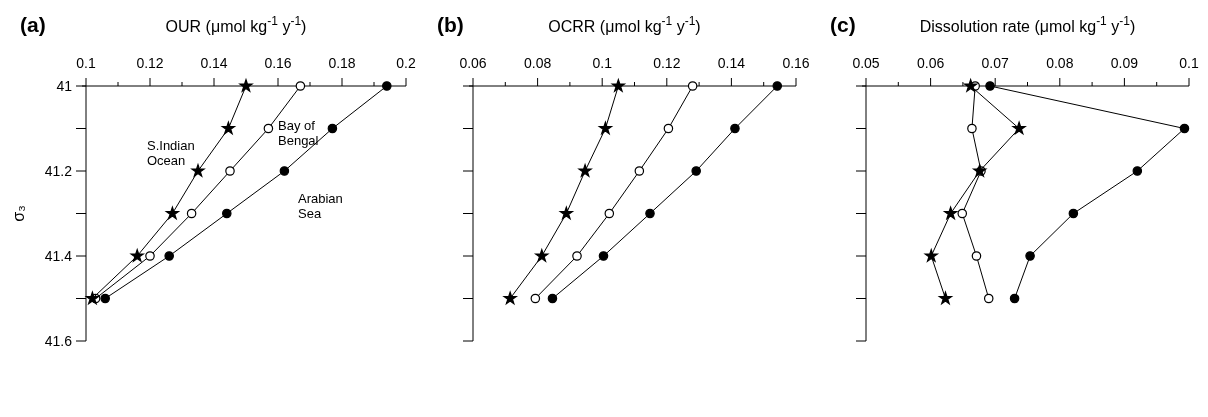 The image size is (1208, 417). Describe the element at coordinates (1027, 24) in the screenshot. I see `x-axis-title: Dissolution rate (μmol kg$^{-1}$ y$^{-1}$)` at that location.